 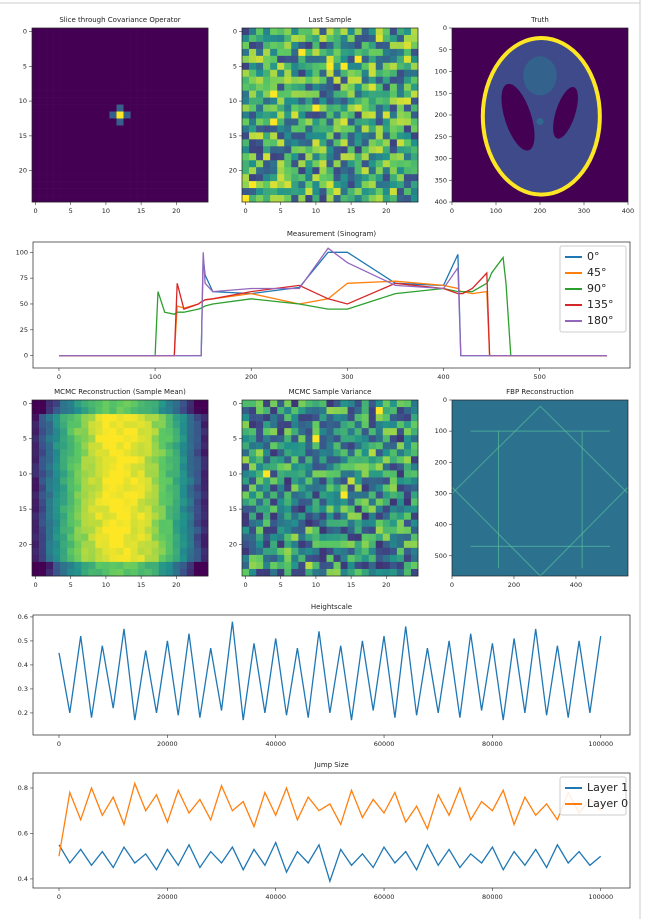 I want to click on chart-title: Jump Size, so click(x=330, y=765).